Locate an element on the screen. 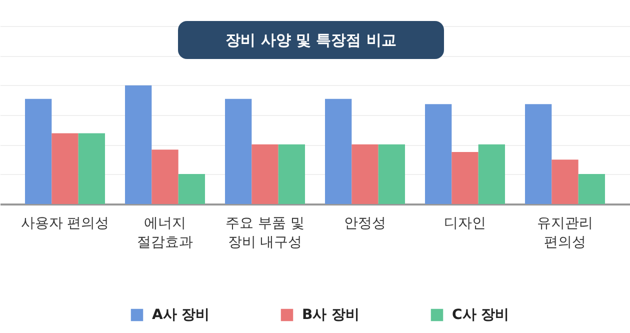 Image resolution: width=630 pixels, height=333 pixels. x-tick-label: 에너지 절감효과 is located at coordinates (165, 233).